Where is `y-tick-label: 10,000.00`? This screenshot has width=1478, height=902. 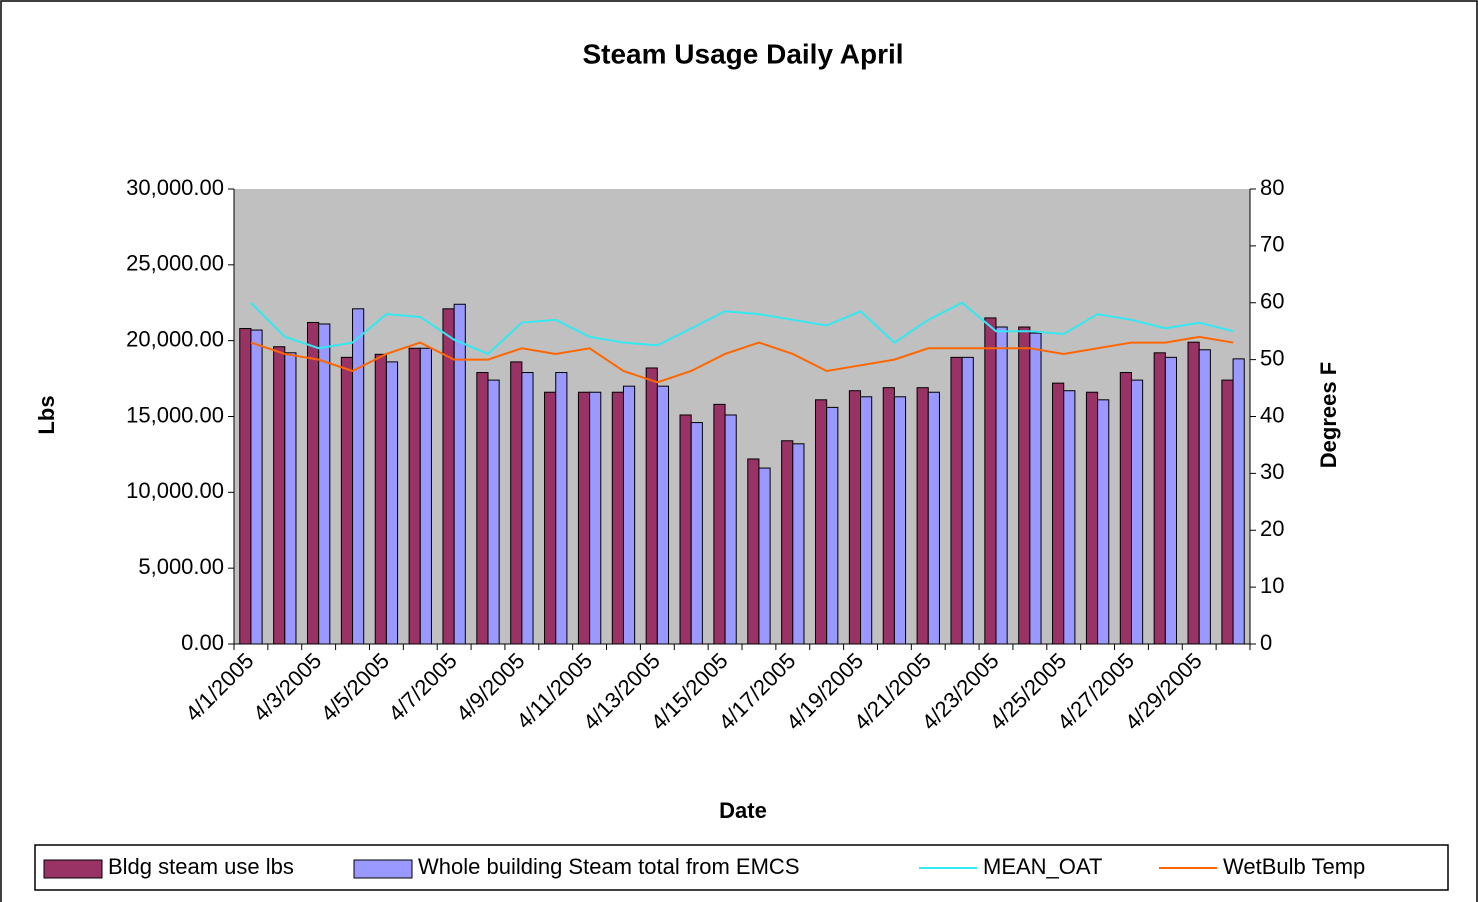 y-tick-label: 10,000.00 is located at coordinates (175, 490).